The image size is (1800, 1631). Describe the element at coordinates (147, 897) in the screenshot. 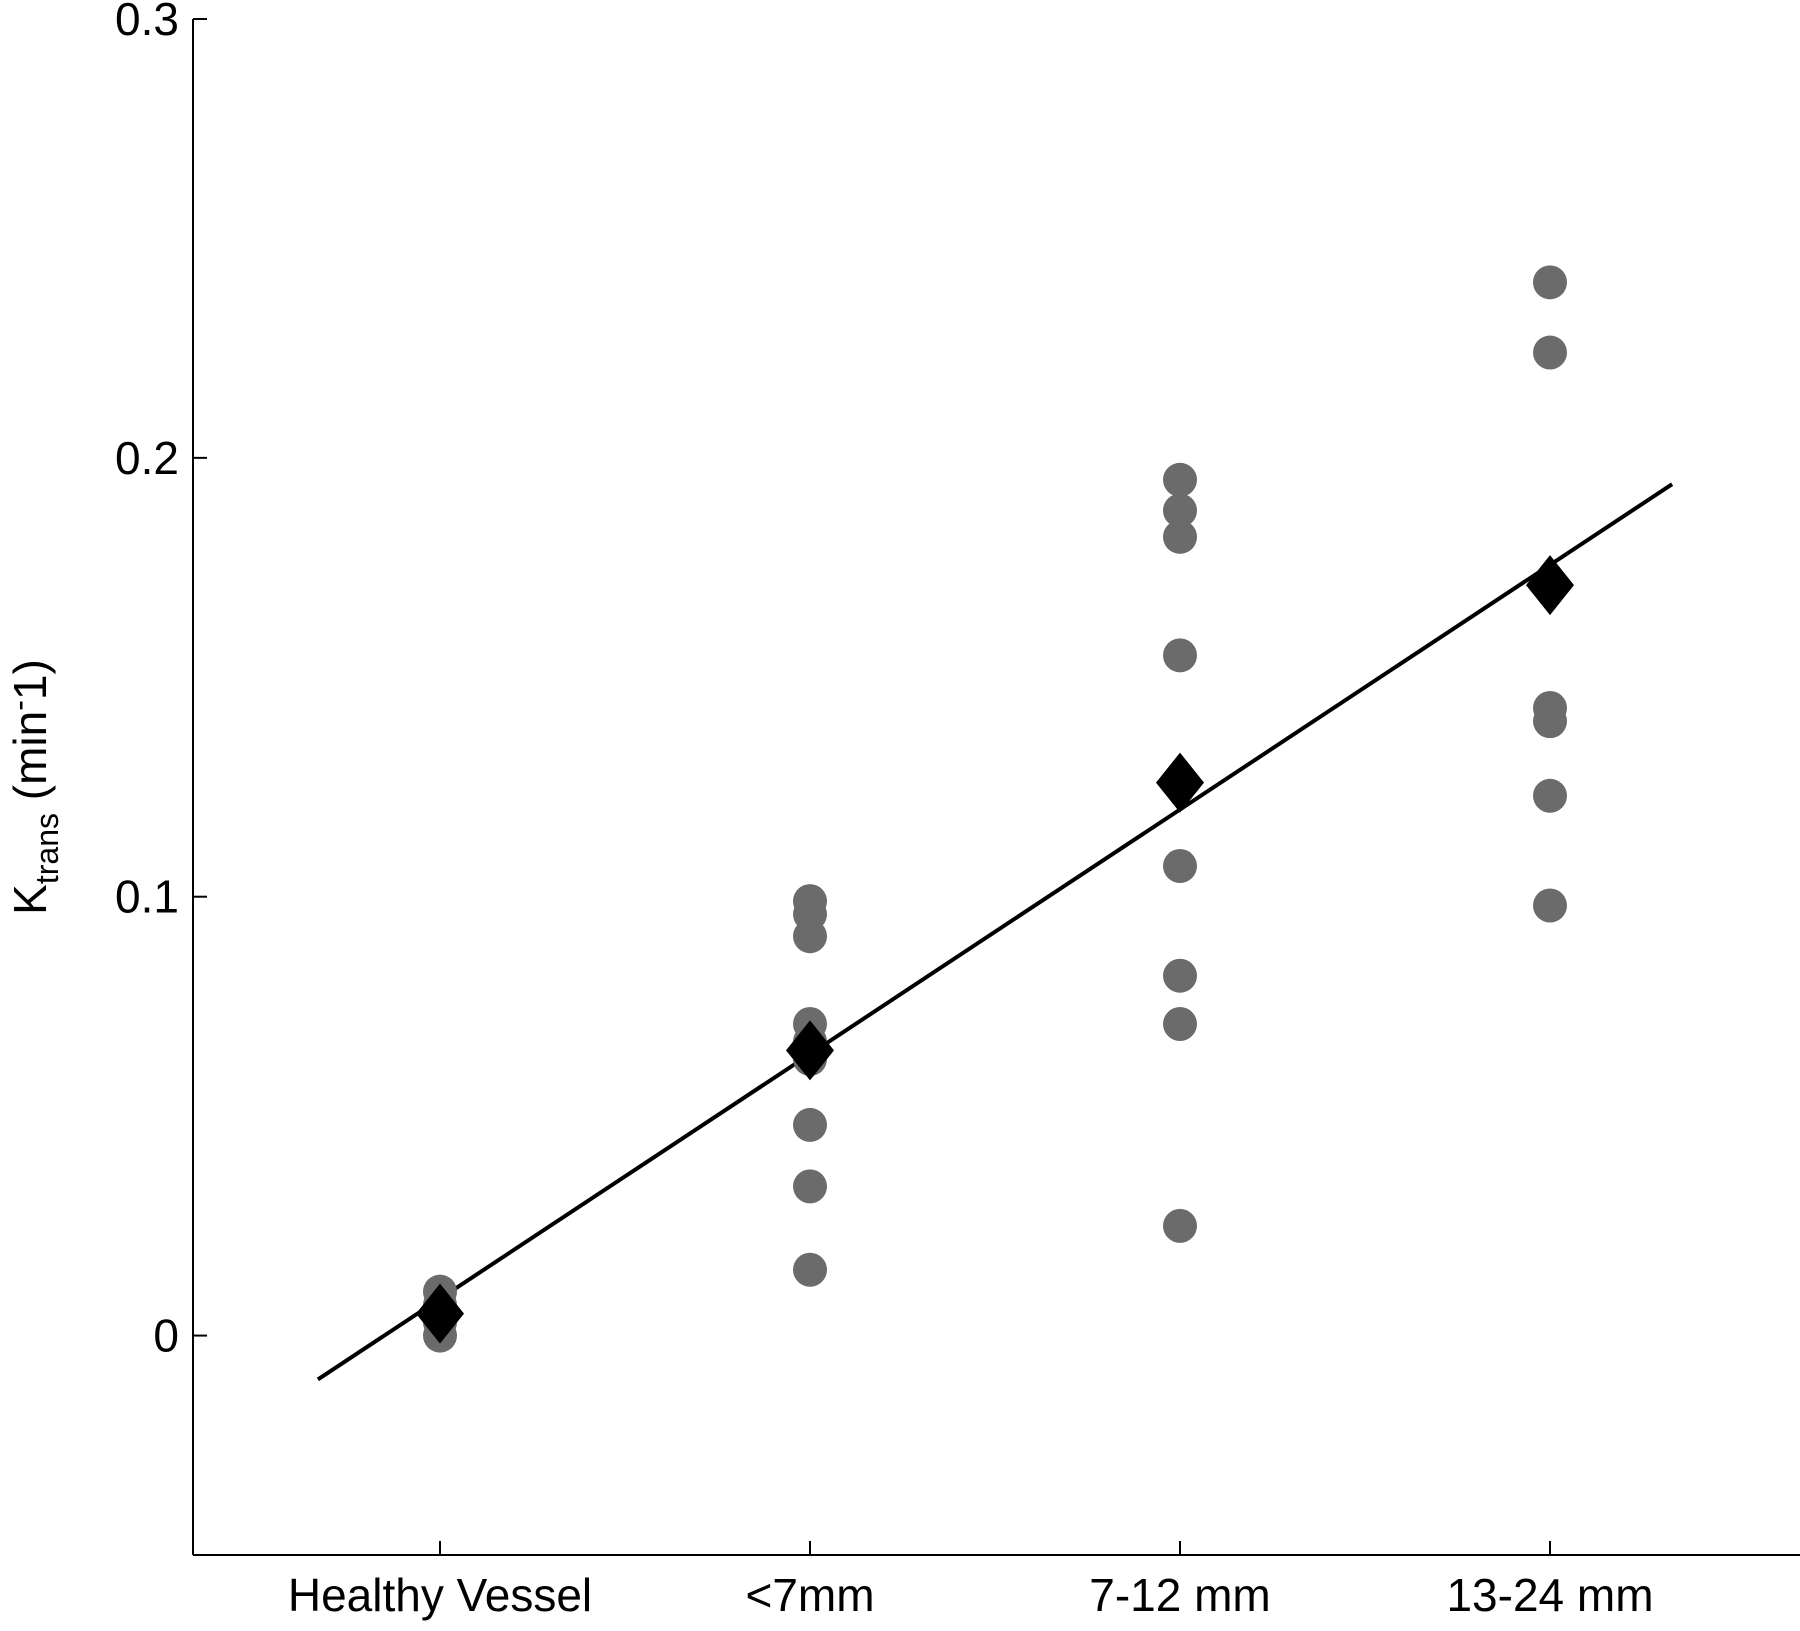

I see `y-tick-label: 0.1` at that location.